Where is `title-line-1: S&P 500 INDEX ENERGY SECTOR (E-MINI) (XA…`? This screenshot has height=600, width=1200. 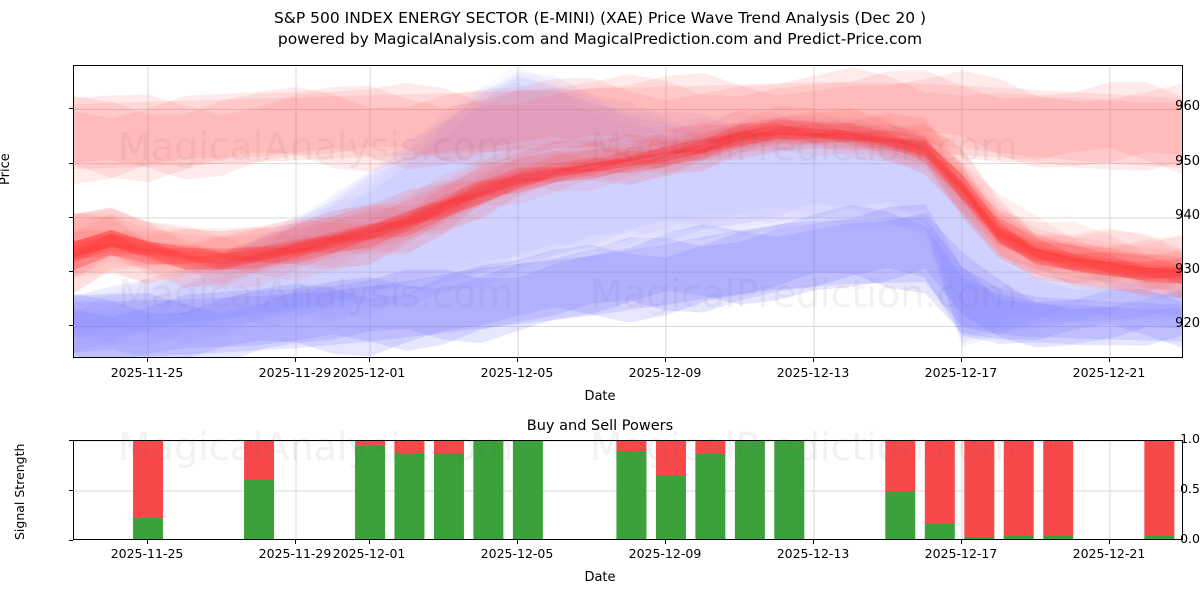
title-line-1: S&P 500 INDEX ENERGY SECTOR (E-MINI) (XA… is located at coordinates (600, 18).